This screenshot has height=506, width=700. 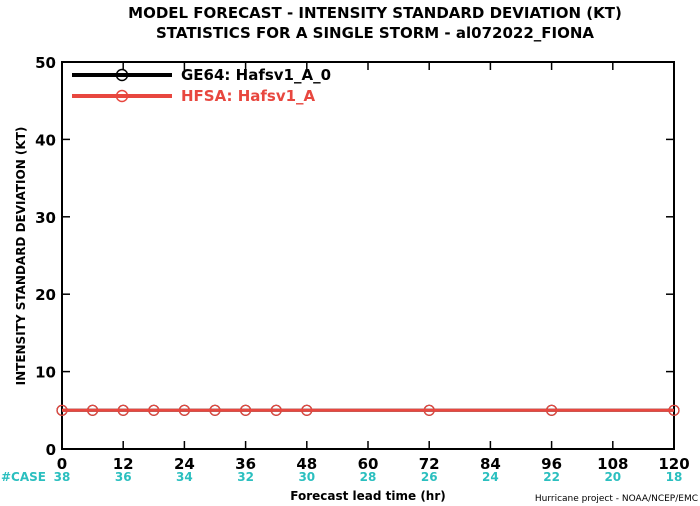 I want to click on case-count: 20, so click(x=612, y=477).